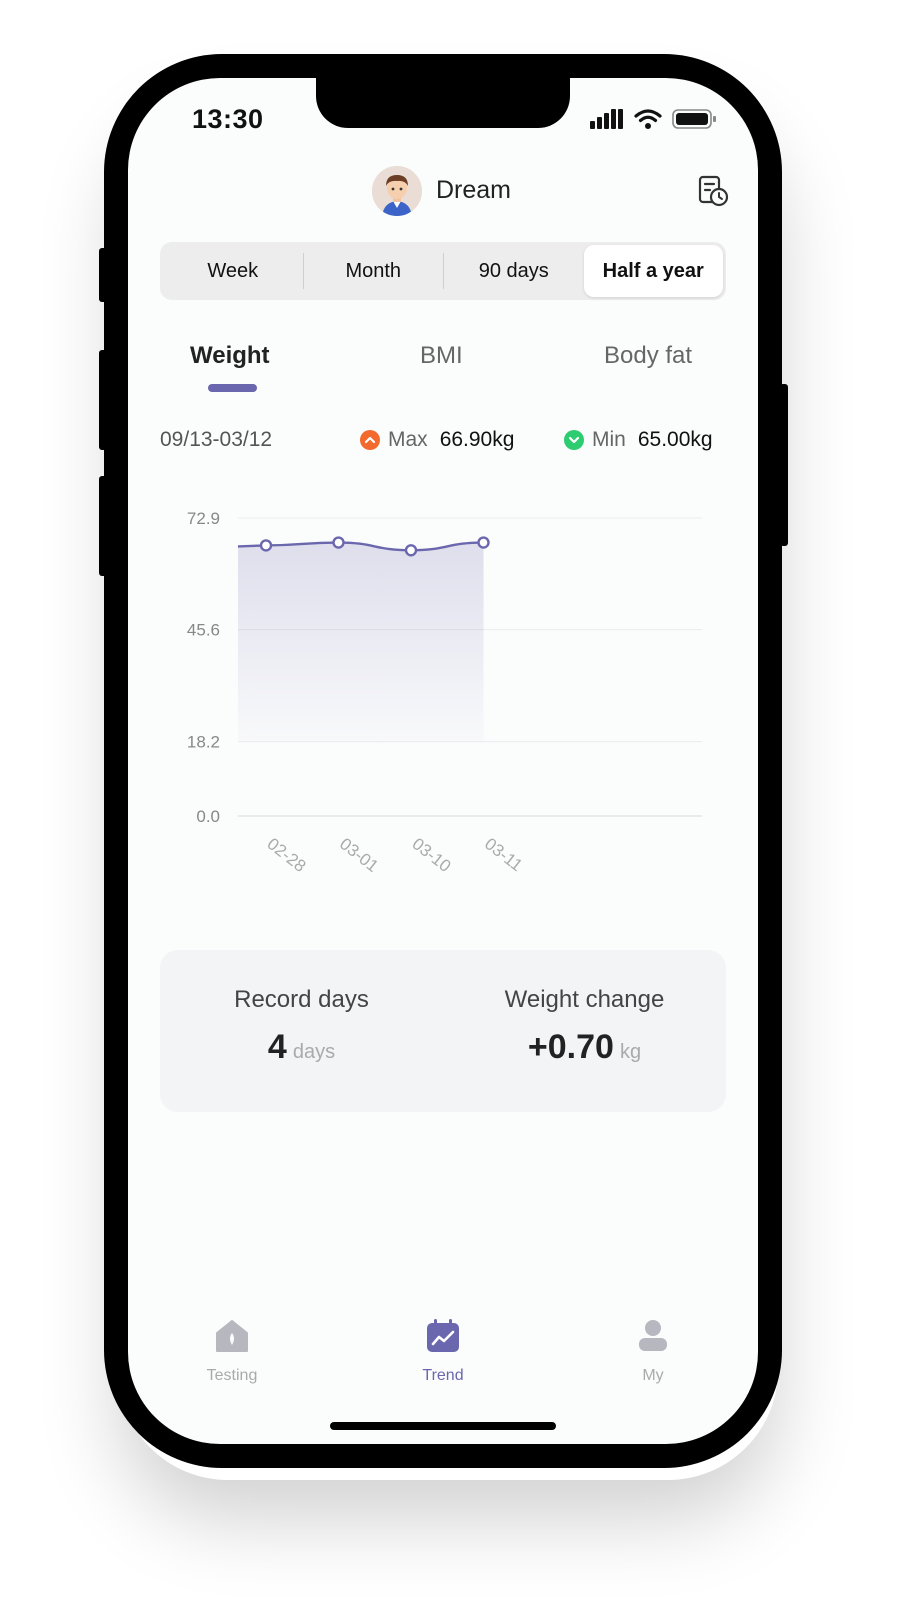 The image size is (900, 1600). Describe the element at coordinates (203, 518) in the screenshot. I see `y-tick-label: 72.9` at that location.